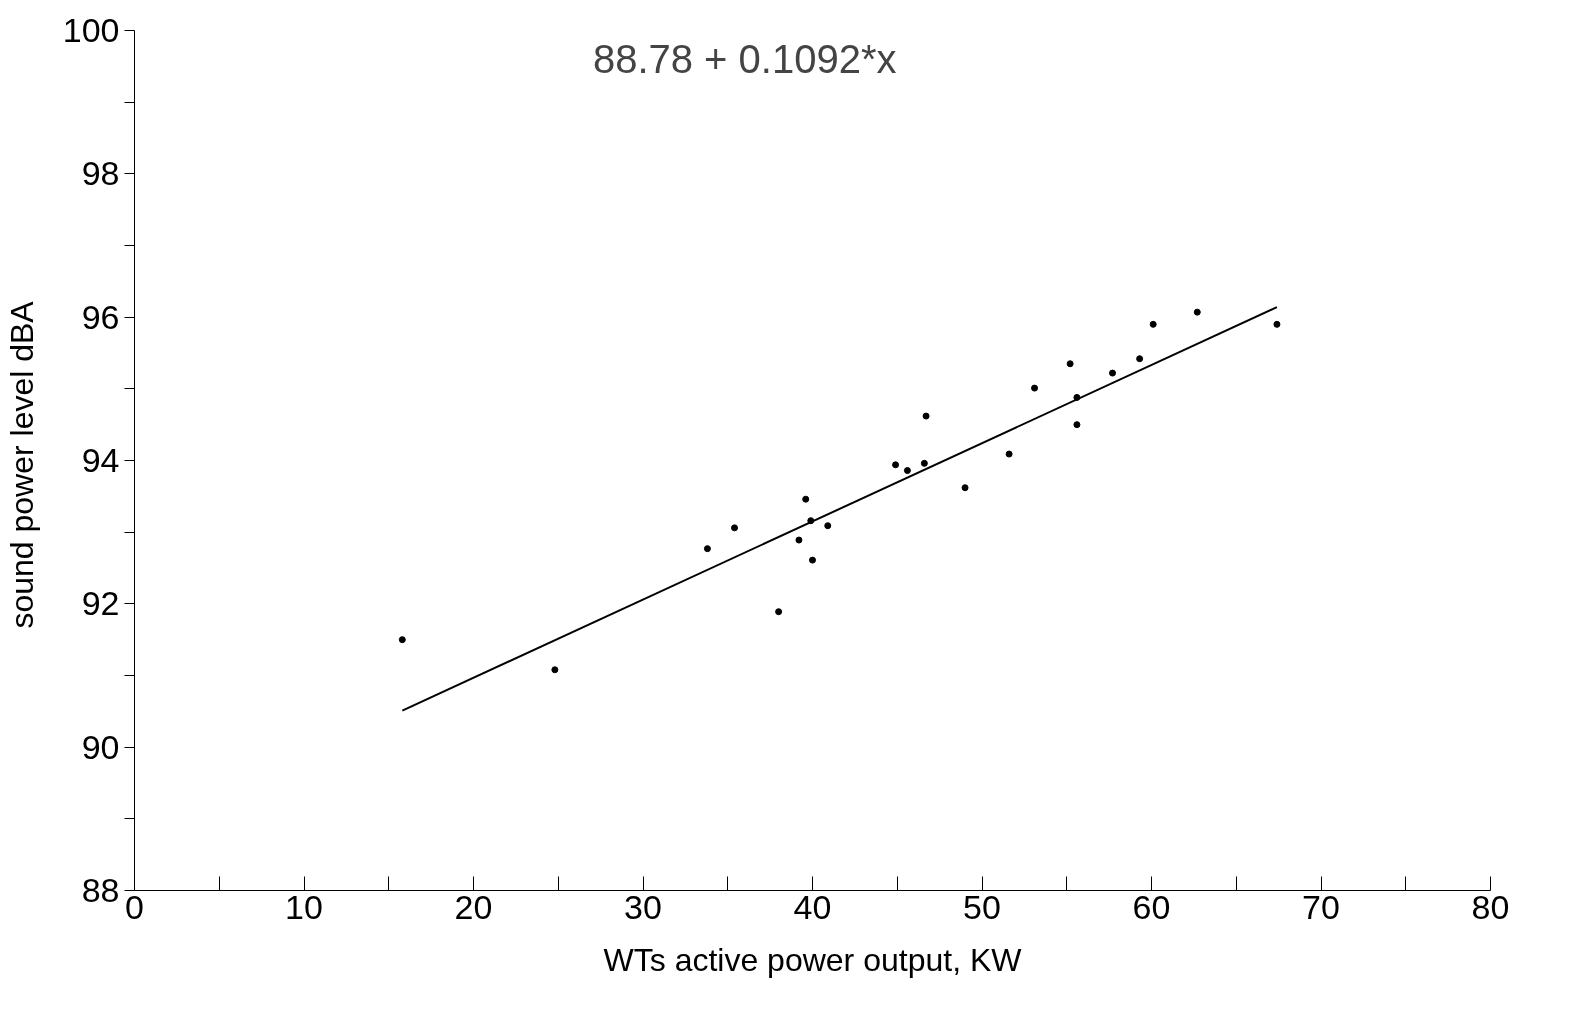  What do you see at coordinates (100, 603) in the screenshot?
I see `y-tick-label: 92` at bounding box center [100, 603].